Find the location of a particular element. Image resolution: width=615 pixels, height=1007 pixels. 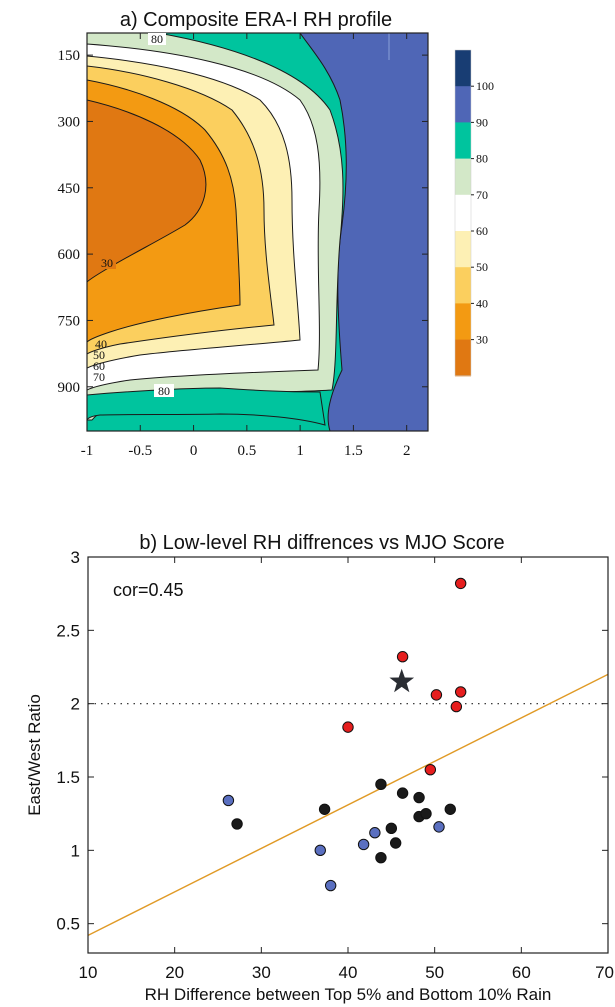

colorbar-label-2: 80 is located at coordinates (482, 159).